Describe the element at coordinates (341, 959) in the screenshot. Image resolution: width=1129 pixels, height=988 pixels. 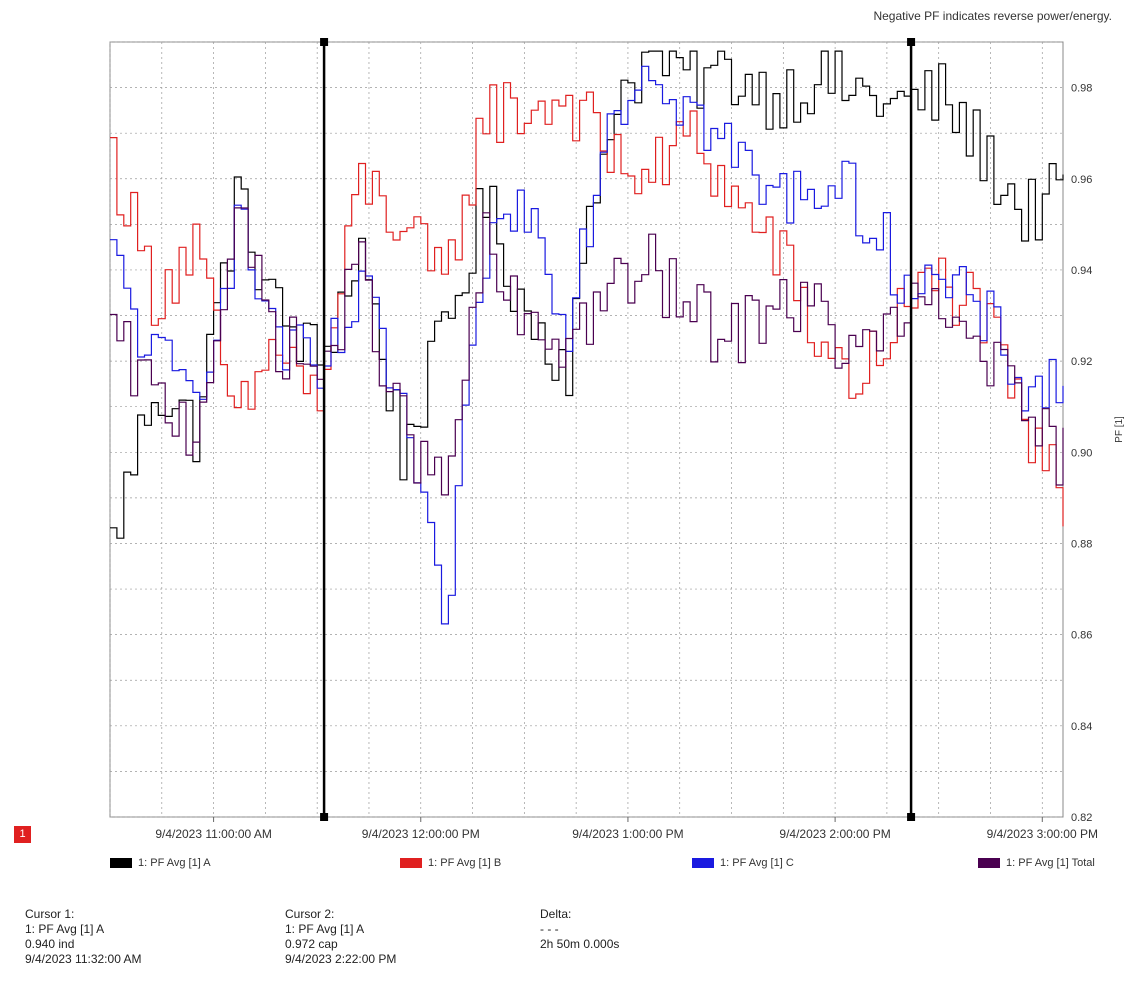
I see `cursor2-time: 9/4/2023 2:22:00 PM` at that location.